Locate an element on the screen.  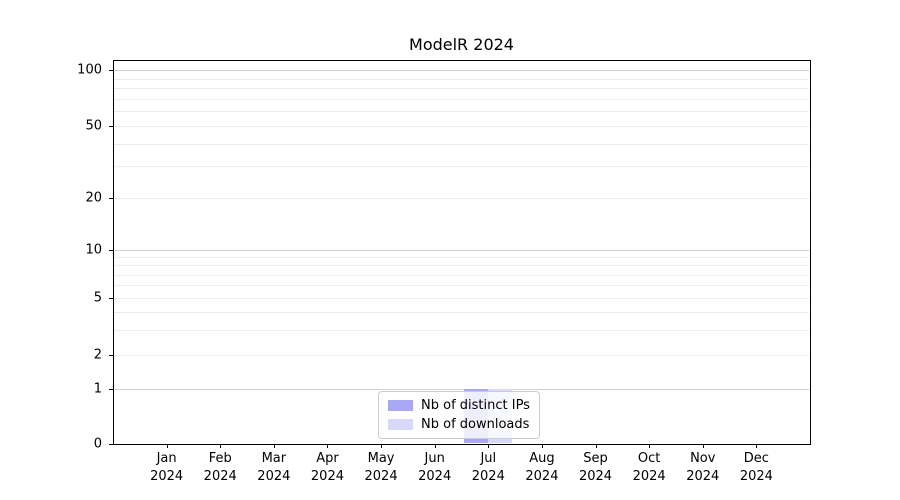
x-tick-label: Nov 2024 is located at coordinates (703, 467).